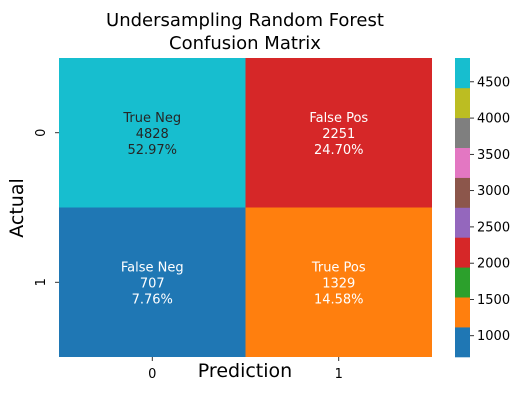 The height and width of the screenshot is (418, 524). Describe the element at coordinates (152, 150) in the screenshot. I see `cell-percent: 52.97%` at that location.